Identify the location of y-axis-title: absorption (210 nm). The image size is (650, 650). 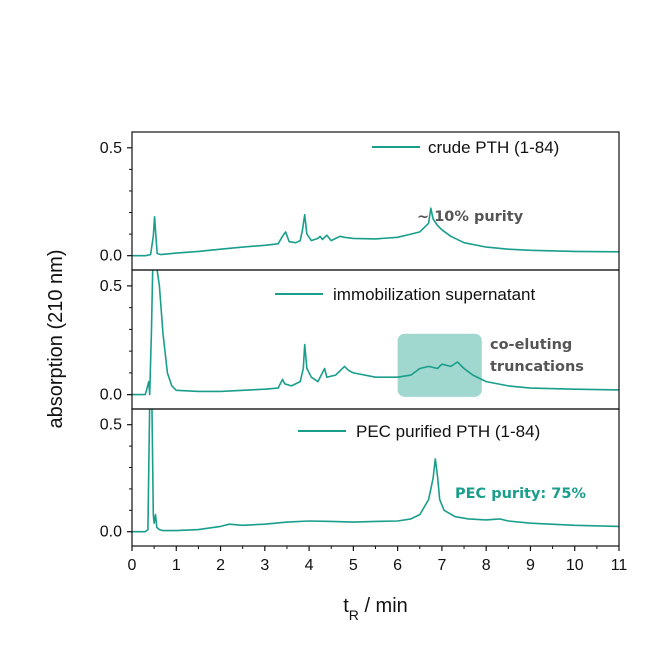
(56, 339).